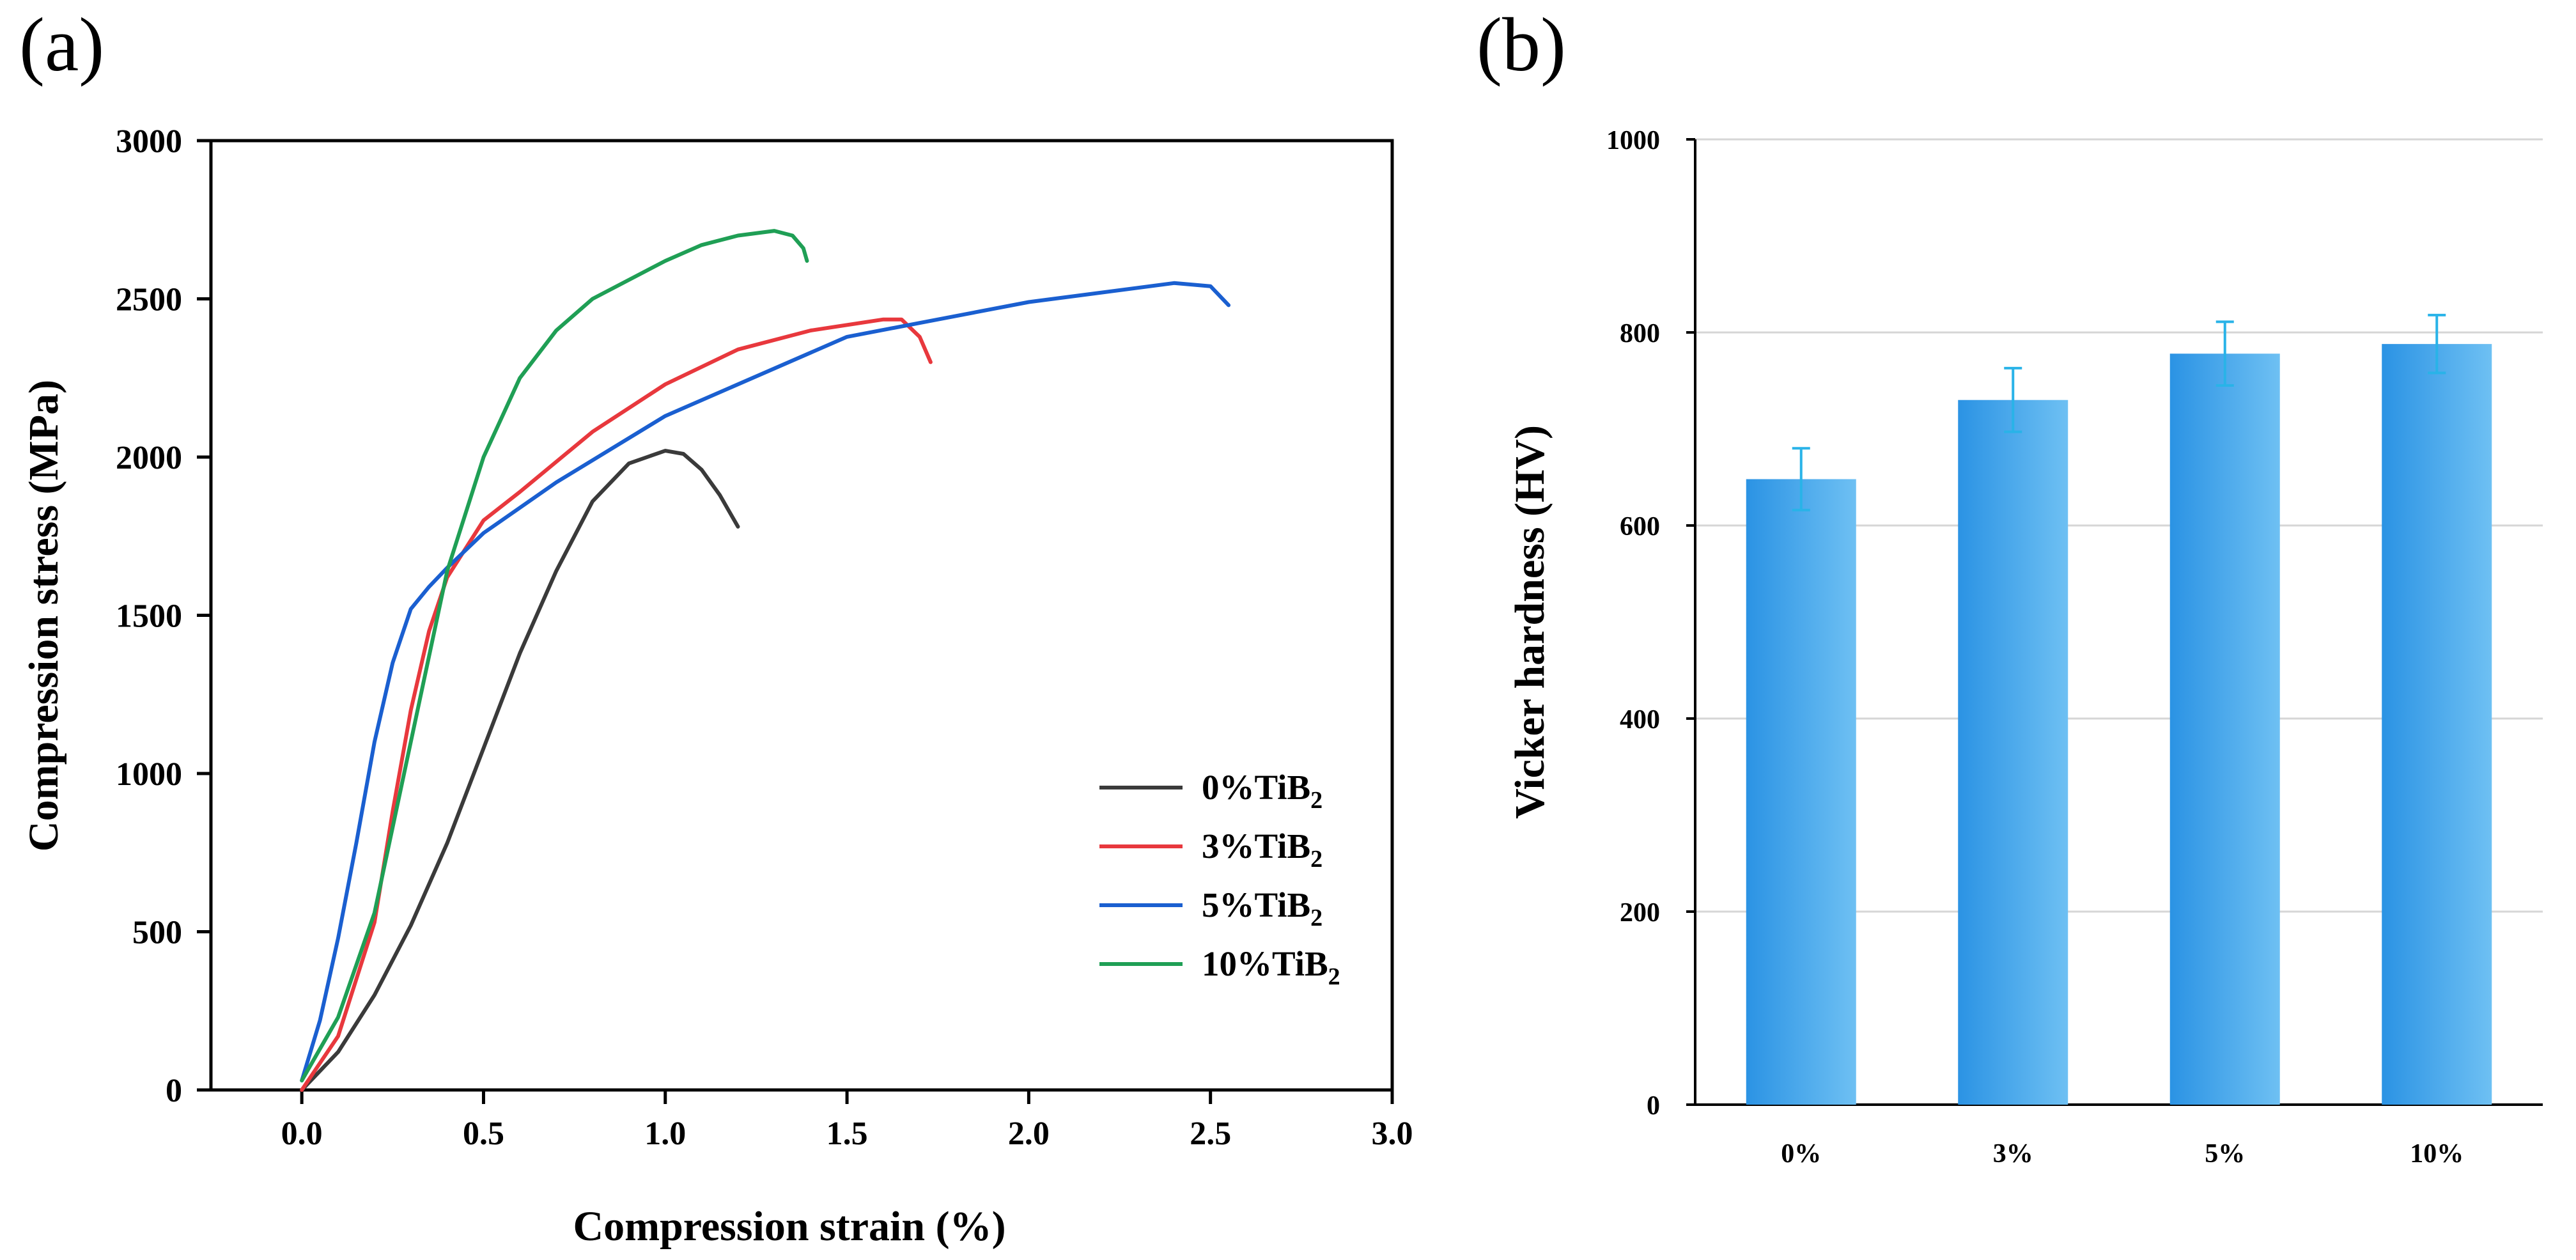  I want to click on x-tick-label: 1.0, so click(665, 1134).